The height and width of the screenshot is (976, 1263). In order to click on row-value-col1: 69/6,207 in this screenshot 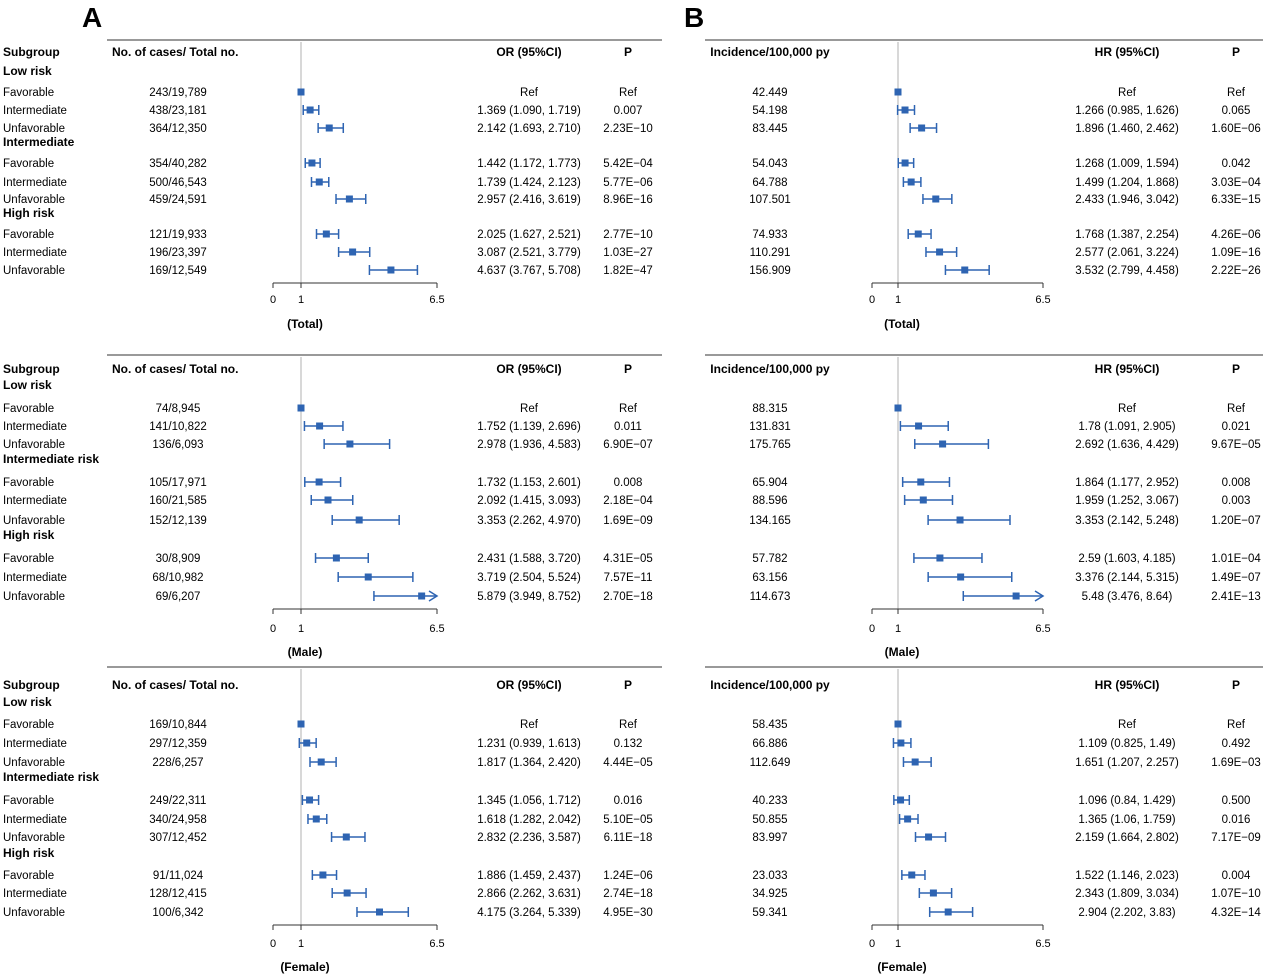, I will do `click(178, 597)`.